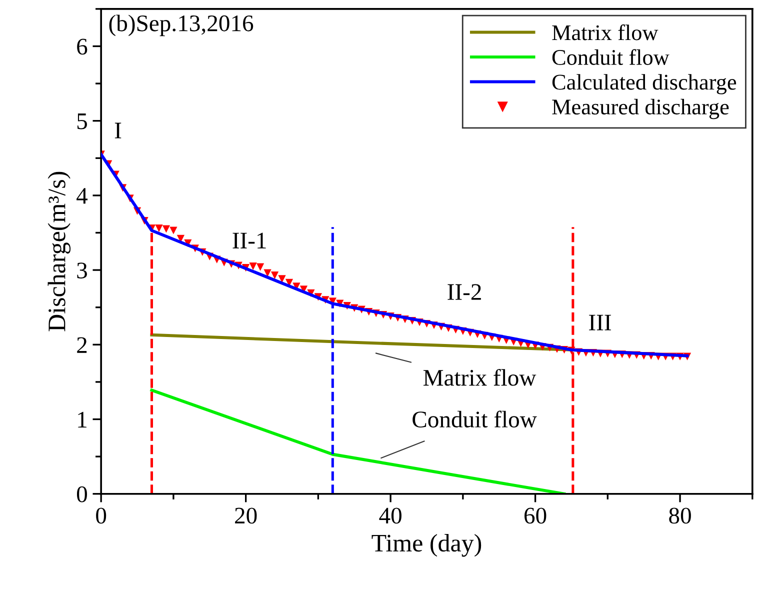 The image size is (760, 595). What do you see at coordinates (390, 516) in the screenshot?
I see `x-tick-label: 40` at bounding box center [390, 516].